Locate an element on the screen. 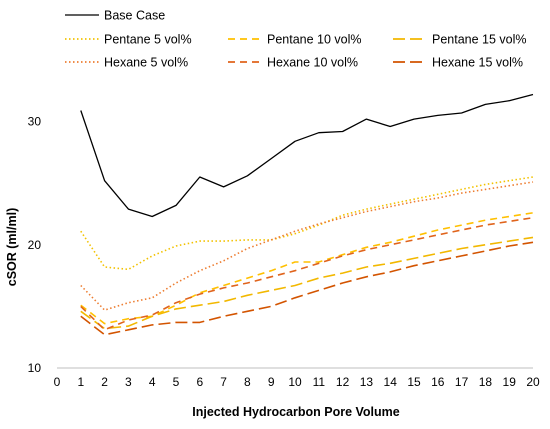 This screenshot has width=550, height=429. y-tick-label: 10 is located at coordinates (35, 368).